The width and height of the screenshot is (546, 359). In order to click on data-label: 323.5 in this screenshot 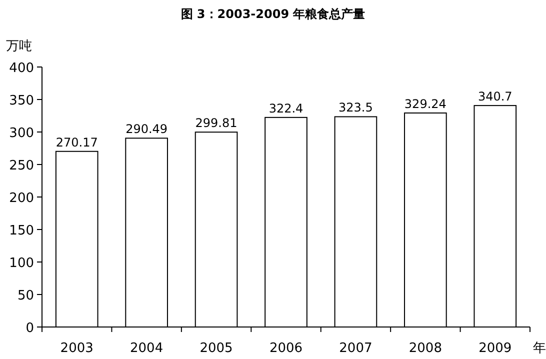, I will do `click(355, 107)`.